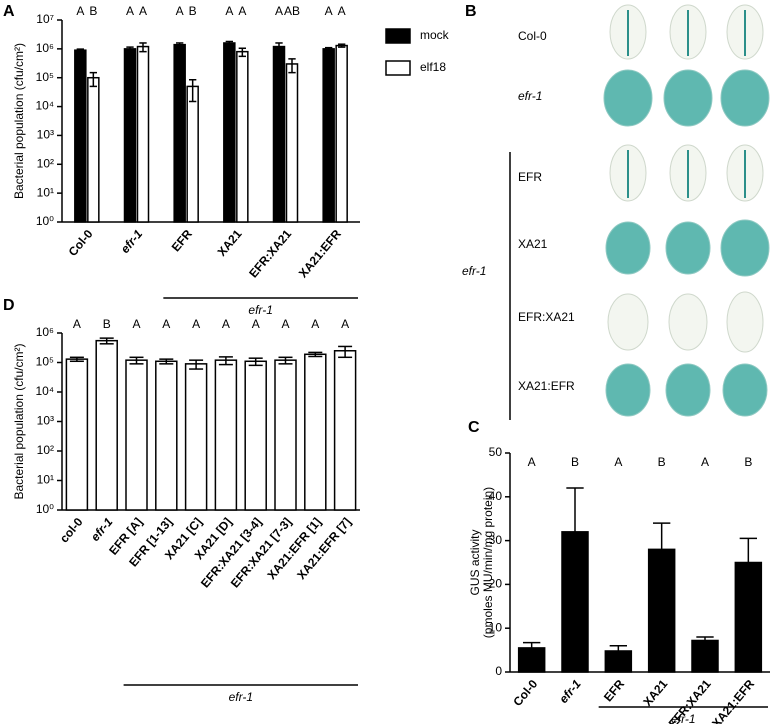 The height and width of the screenshot is (724, 781). What do you see at coordinates (45, 19) in the screenshot?
I see `y-tick-label: 10⁷` at bounding box center [45, 19].